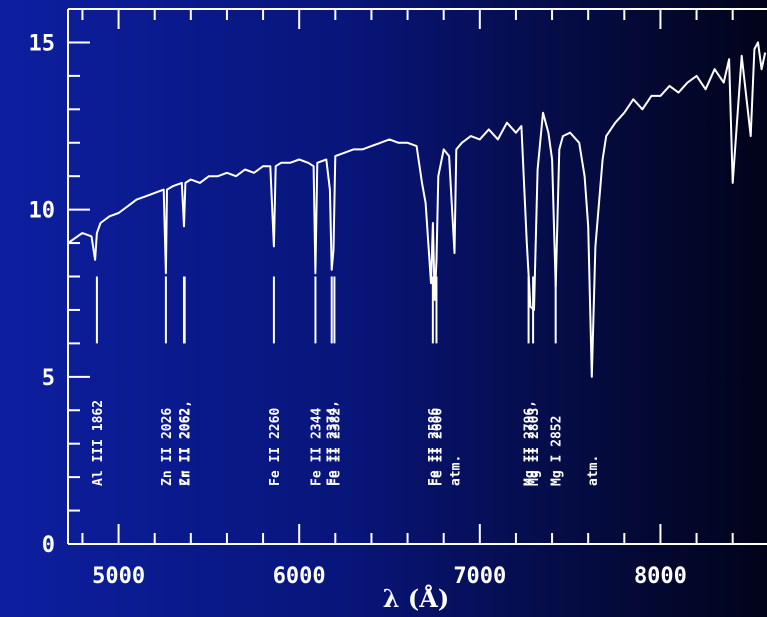 This screenshot has width=767, height=617. I want to click on y-tick-label: 0, so click(48, 545).